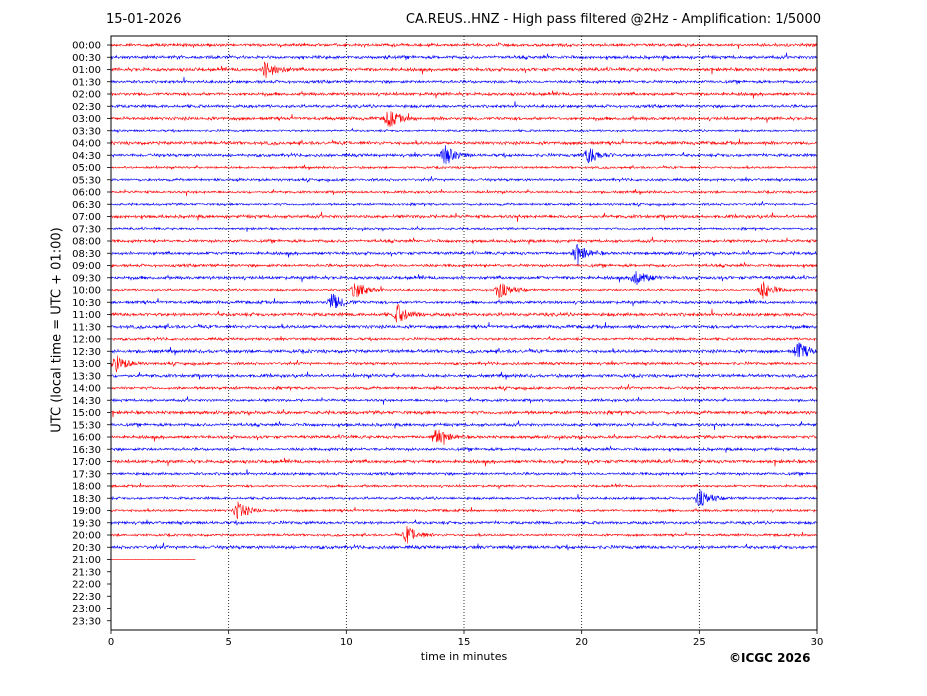 The width and height of the screenshot is (927, 696). Describe the element at coordinates (86, 278) in the screenshot. I see `row-label: 09:30` at that location.